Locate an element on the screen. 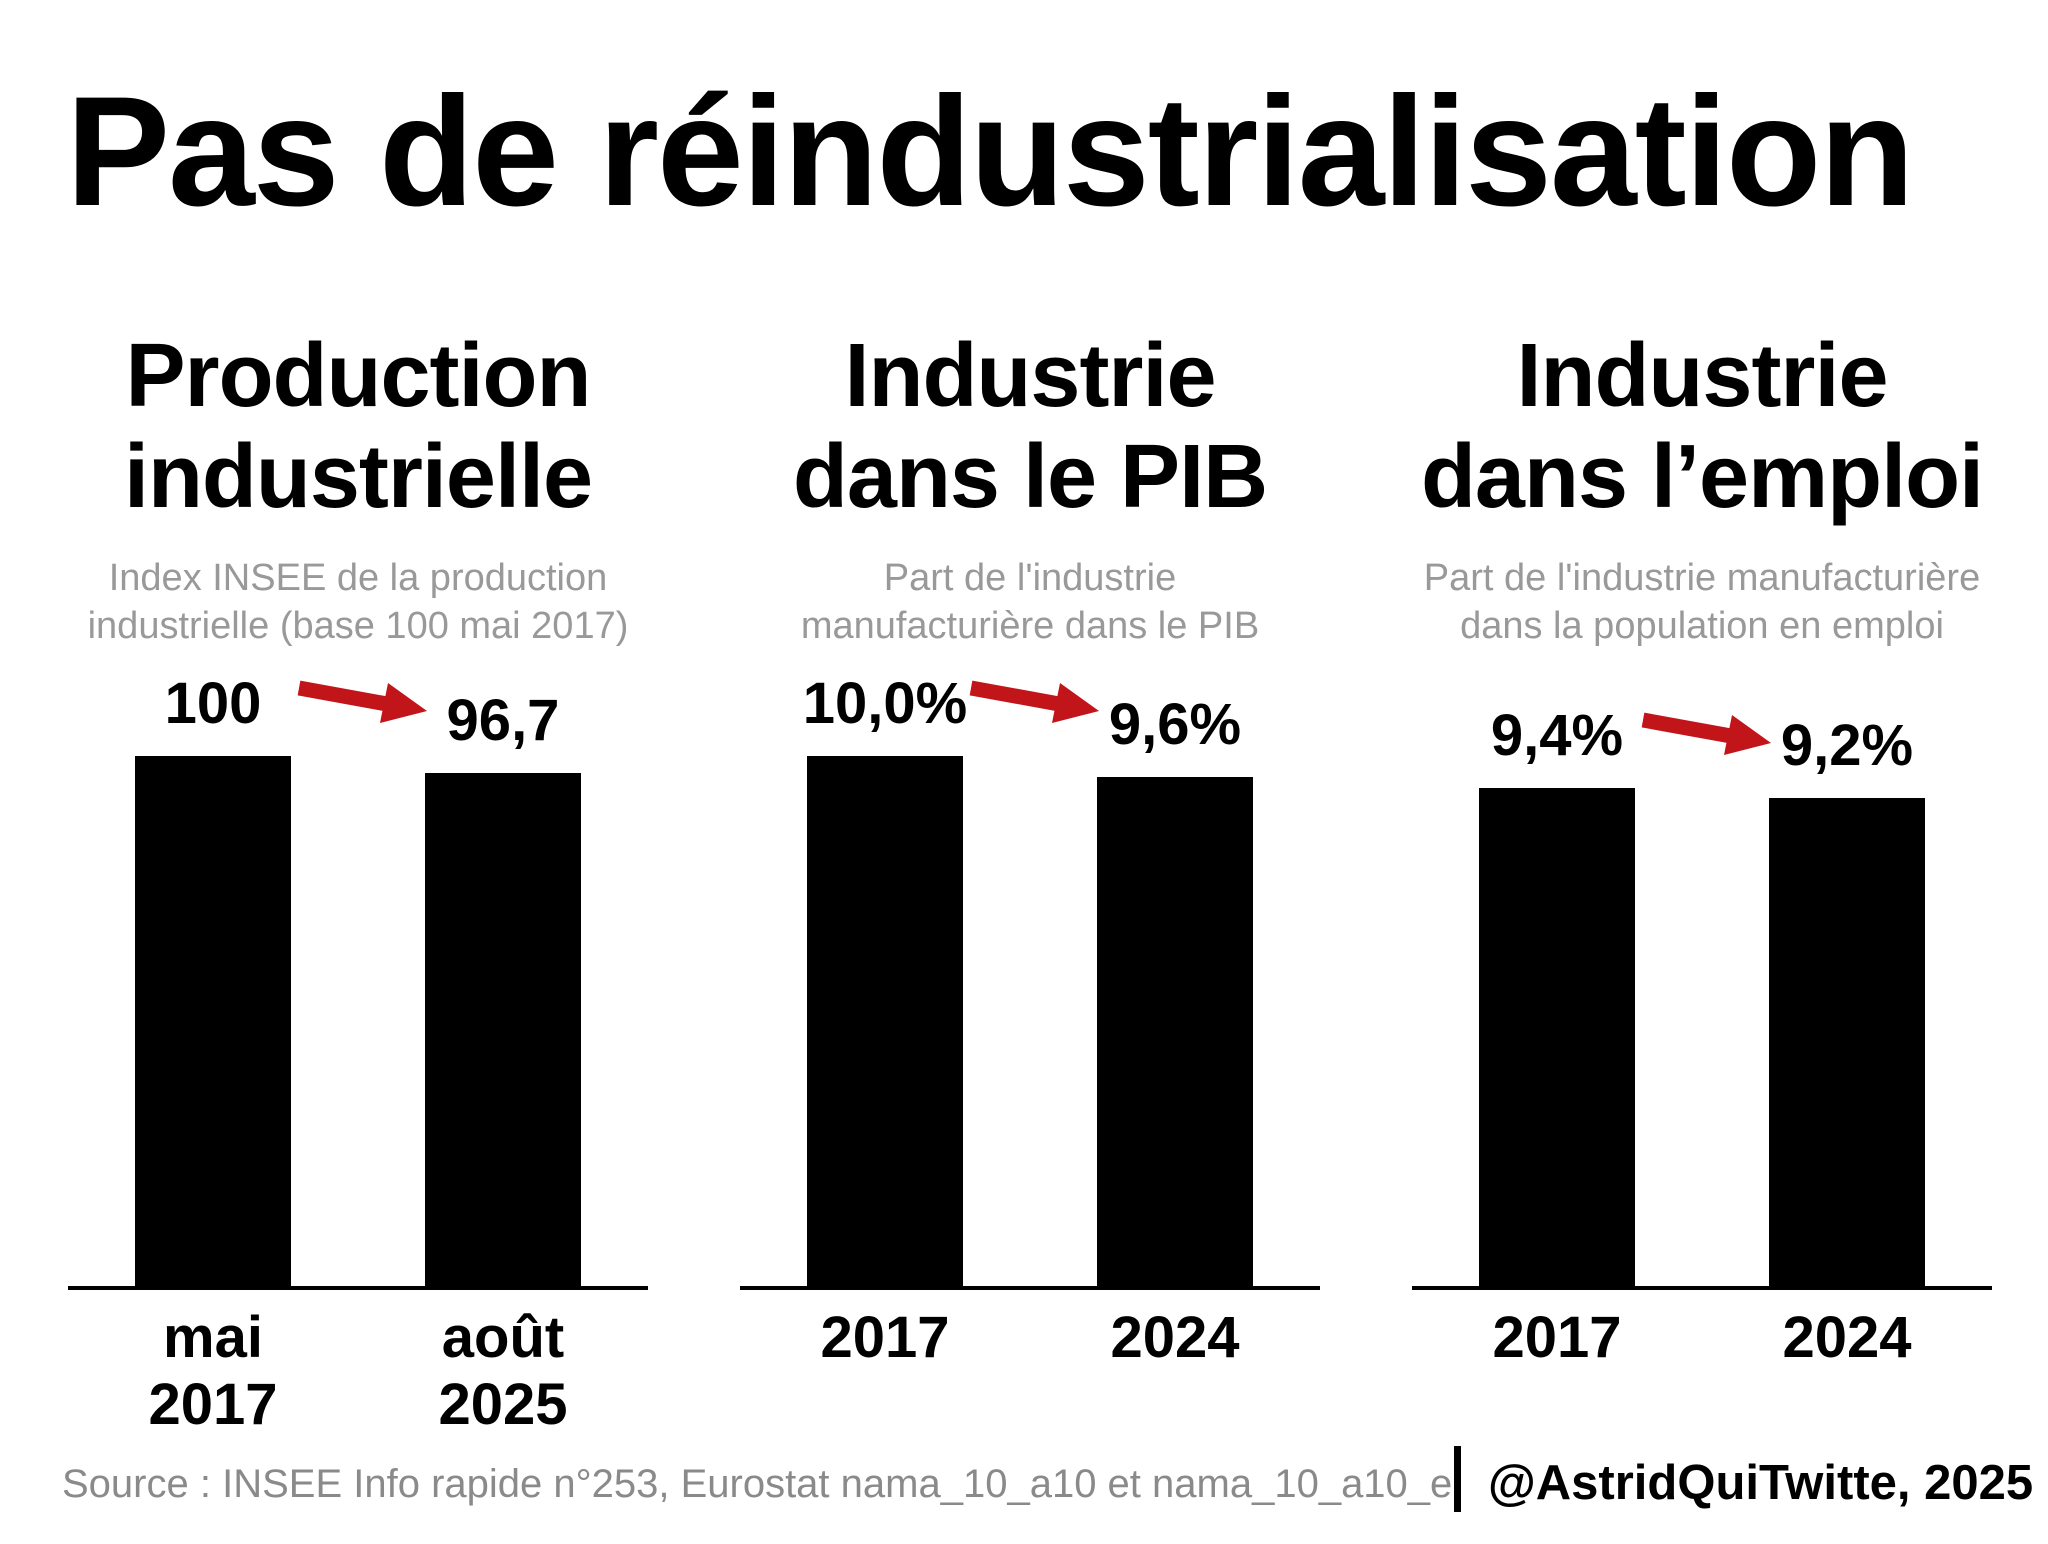  plot-area: 9,4% 9,2% is located at coordinates (1702, 978).